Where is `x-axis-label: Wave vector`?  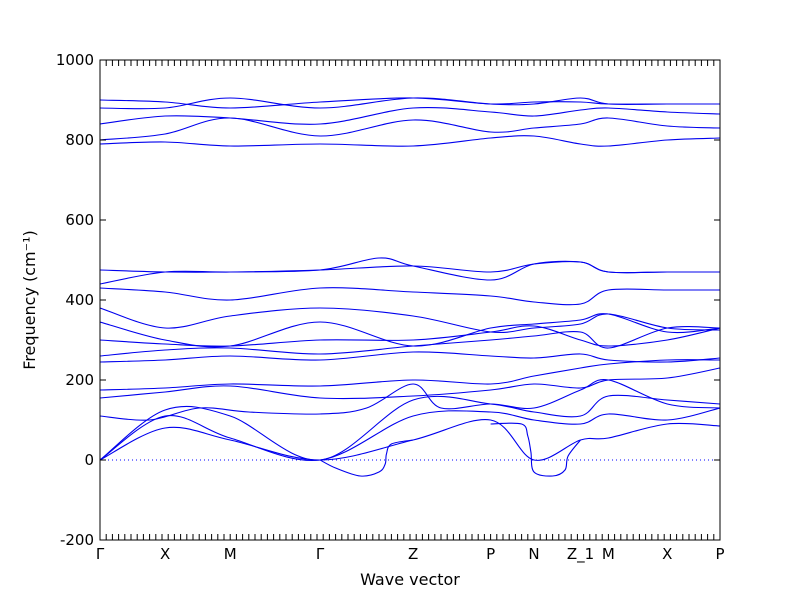
x-axis-label: Wave vector is located at coordinates (410, 579).